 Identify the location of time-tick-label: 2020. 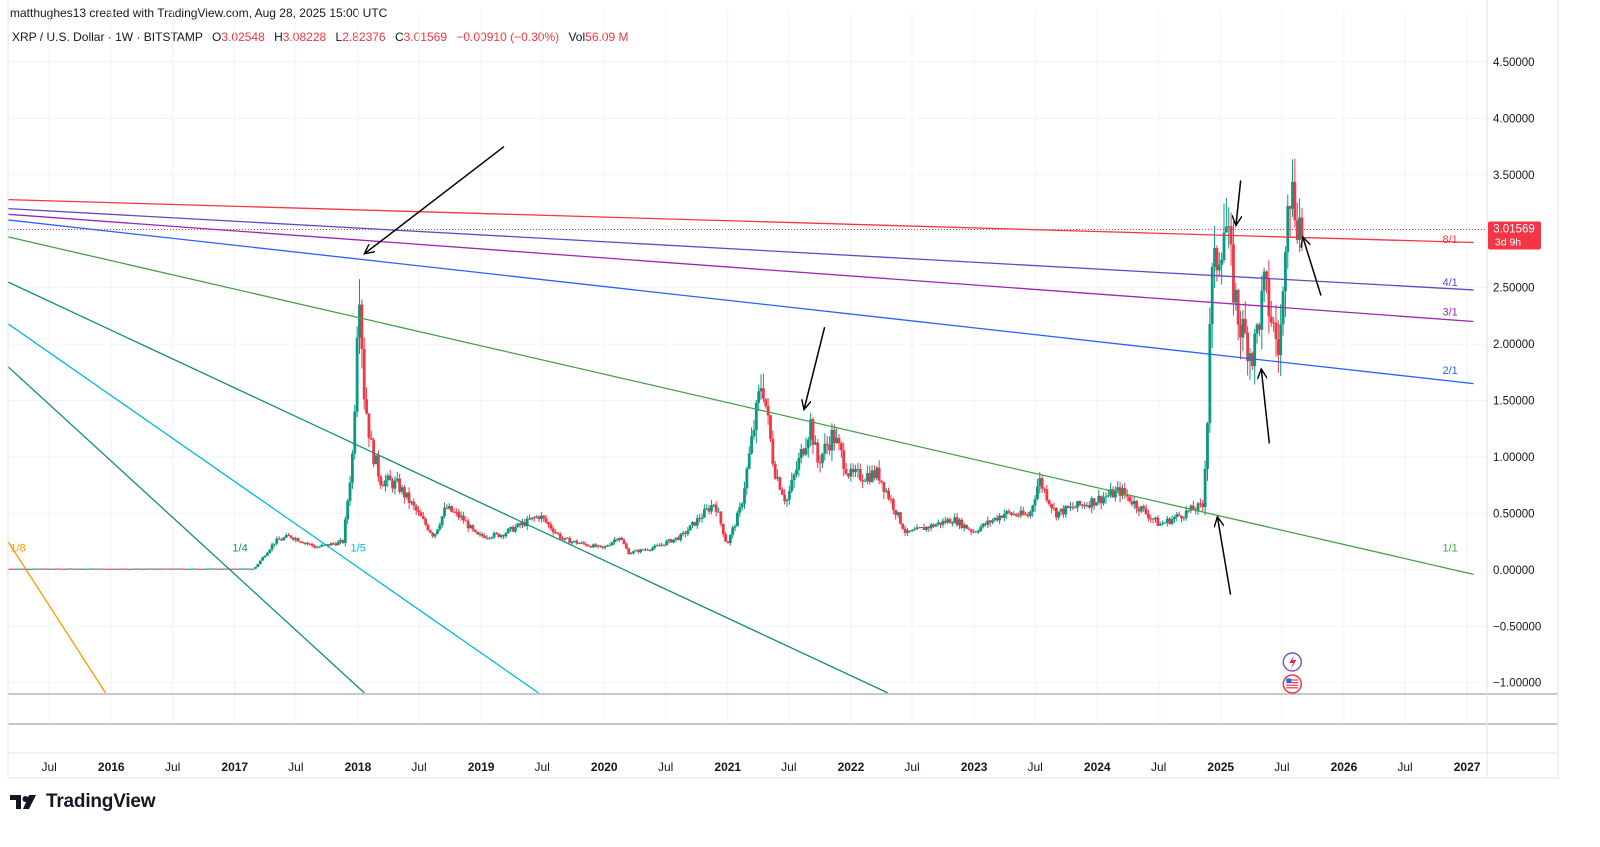
(604, 767).